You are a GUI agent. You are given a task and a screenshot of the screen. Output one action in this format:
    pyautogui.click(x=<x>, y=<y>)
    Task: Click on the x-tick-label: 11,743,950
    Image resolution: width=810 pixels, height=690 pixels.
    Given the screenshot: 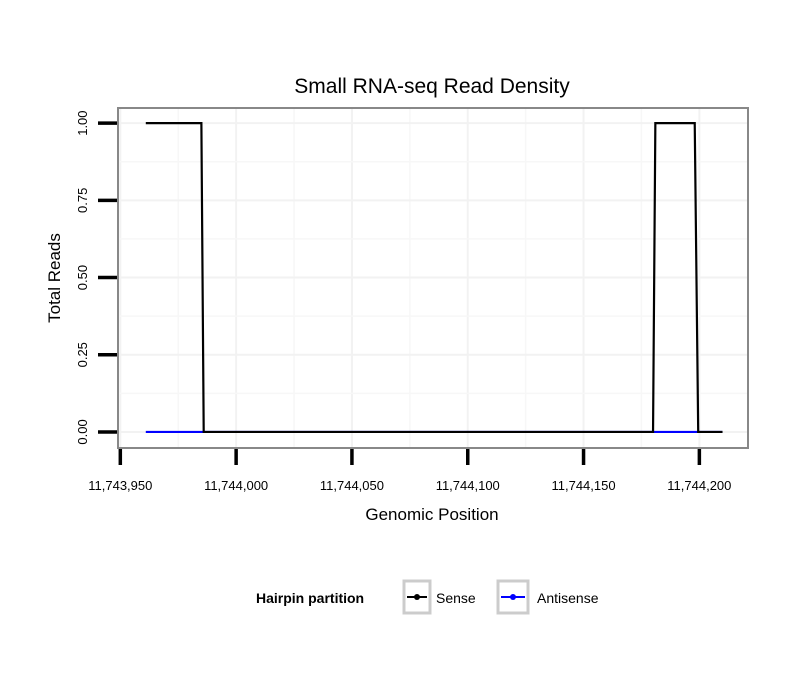 What is the action you would take?
    pyautogui.click(x=120, y=485)
    